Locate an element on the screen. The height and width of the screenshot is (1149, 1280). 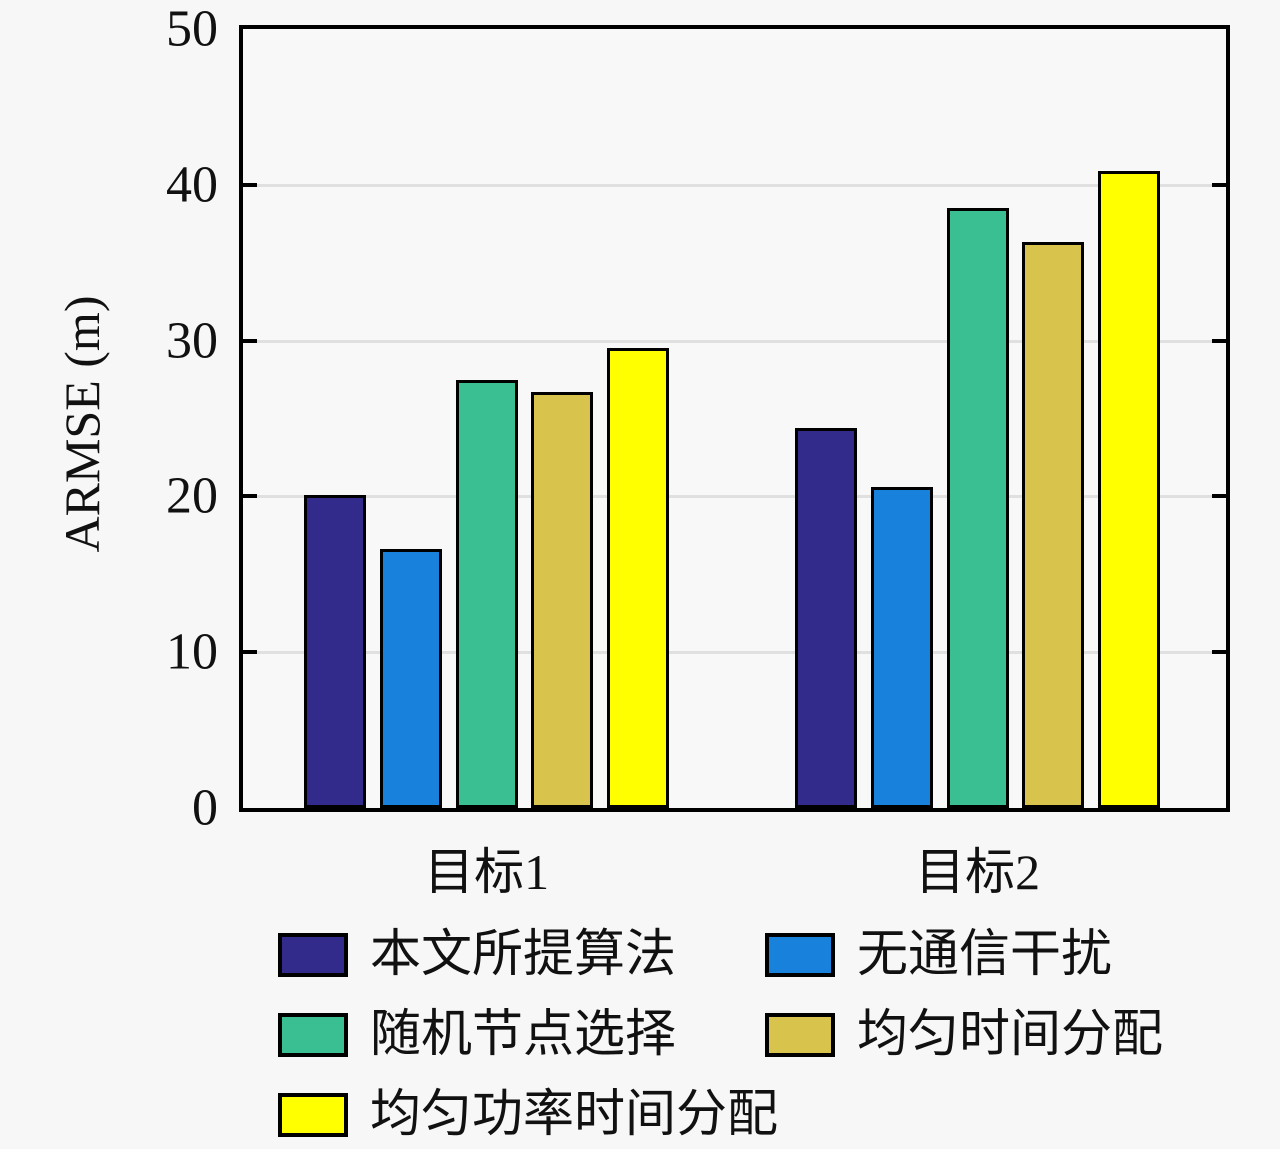
legend-item: 均匀功率时间分配 is located at coordinates (528, 1115).